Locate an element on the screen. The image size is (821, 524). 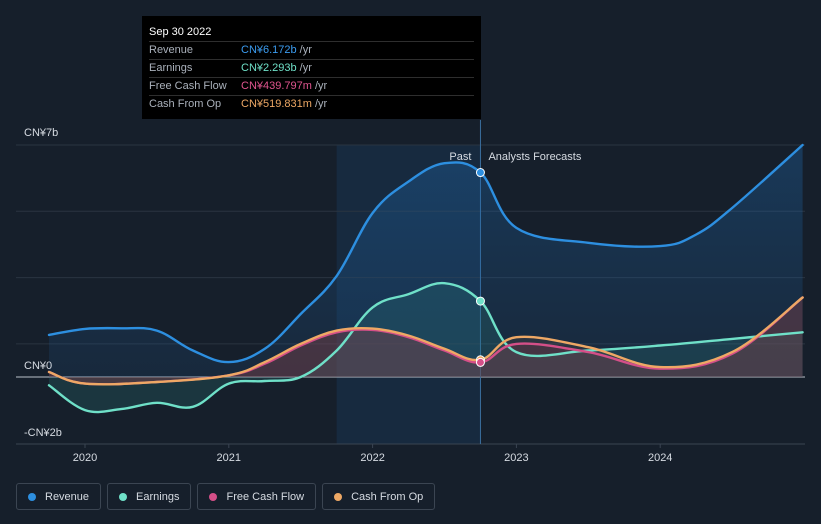
tooltip-row-label: Earnings is located at coordinates (171, 68).